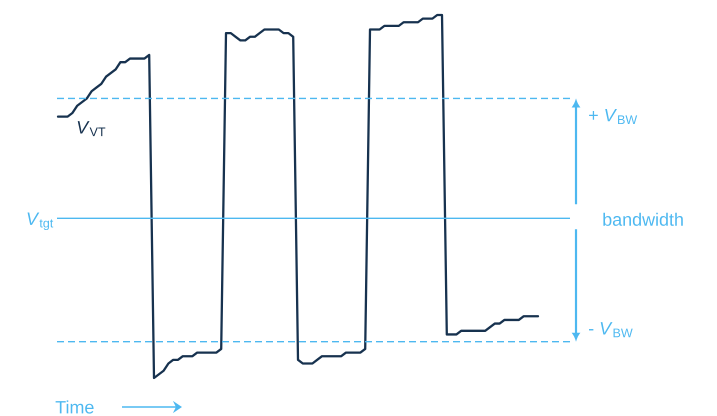  Describe the element at coordinates (611, 330) in the screenshot. I see `ref-line-label: - V$_{BW}$` at that location.